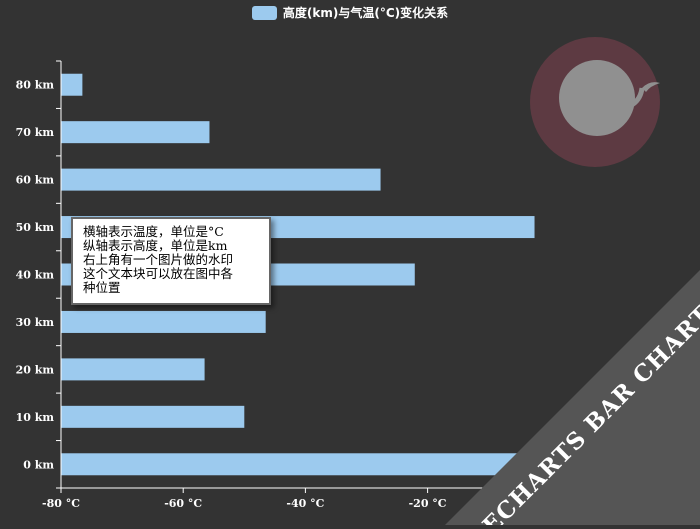 The height and width of the screenshot is (529, 700). What do you see at coordinates (158, 259) in the screenshot?
I see `info-line: 右上角有一个图片做的水印` at bounding box center [158, 259].